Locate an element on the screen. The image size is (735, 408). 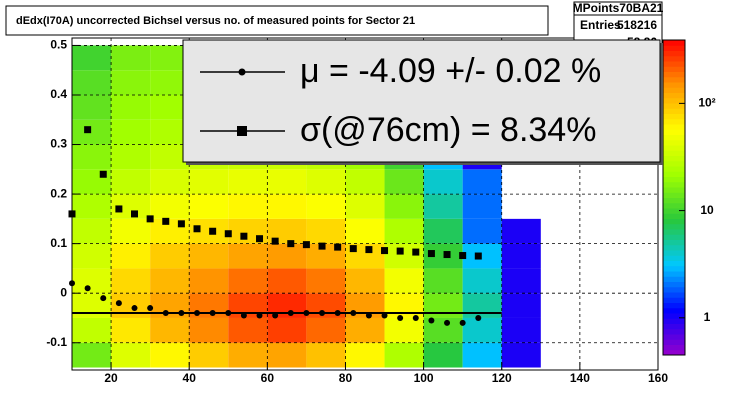
x-tick-label: 40 is located at coordinates (190, 378).